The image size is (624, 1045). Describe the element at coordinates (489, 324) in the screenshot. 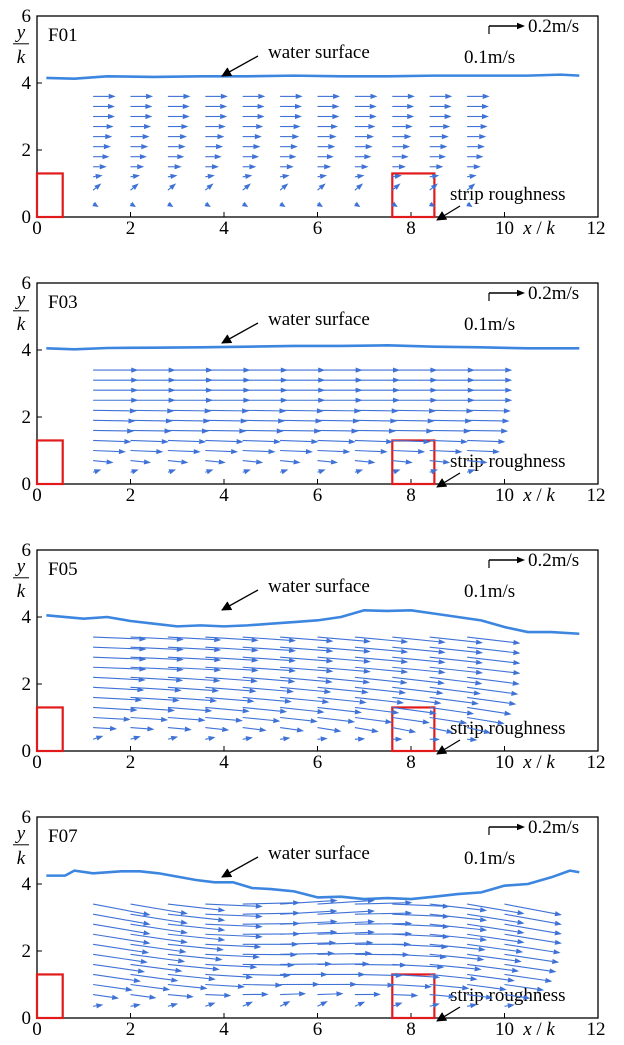

I see `scale-label-bottom: 0.1m/s` at that location.